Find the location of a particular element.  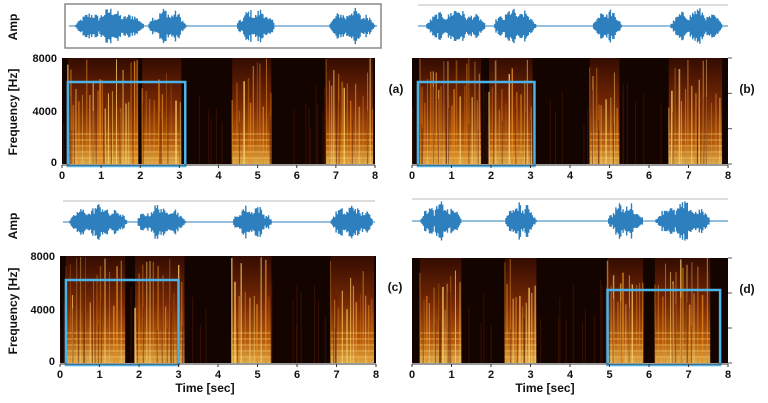

amp-label-top: Amp is located at coordinates (13, 27).